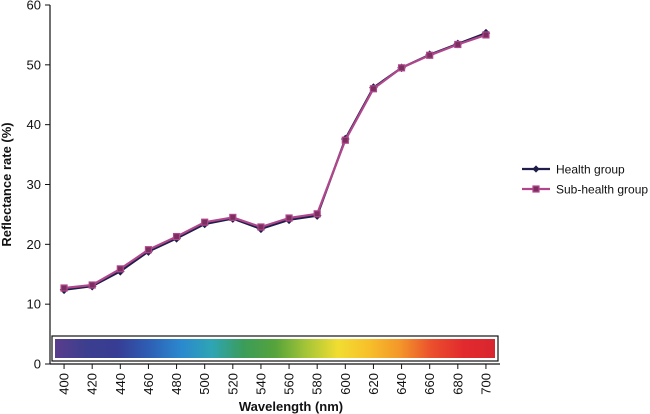 This screenshot has width=650, height=414. Describe the element at coordinates (34, 304) in the screenshot. I see `y-tick-label: 10` at that location.